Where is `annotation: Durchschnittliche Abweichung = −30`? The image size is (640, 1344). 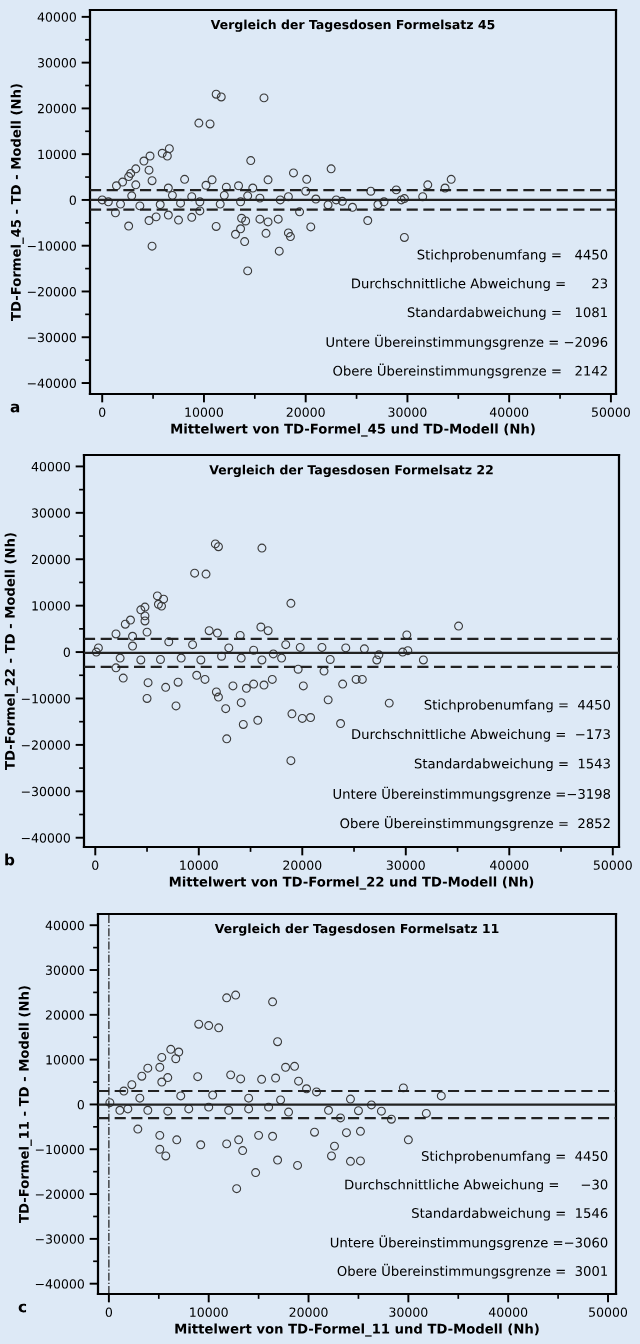 annotation: Durchschnittliche Abweichung = −30 is located at coordinates (476, 1186).